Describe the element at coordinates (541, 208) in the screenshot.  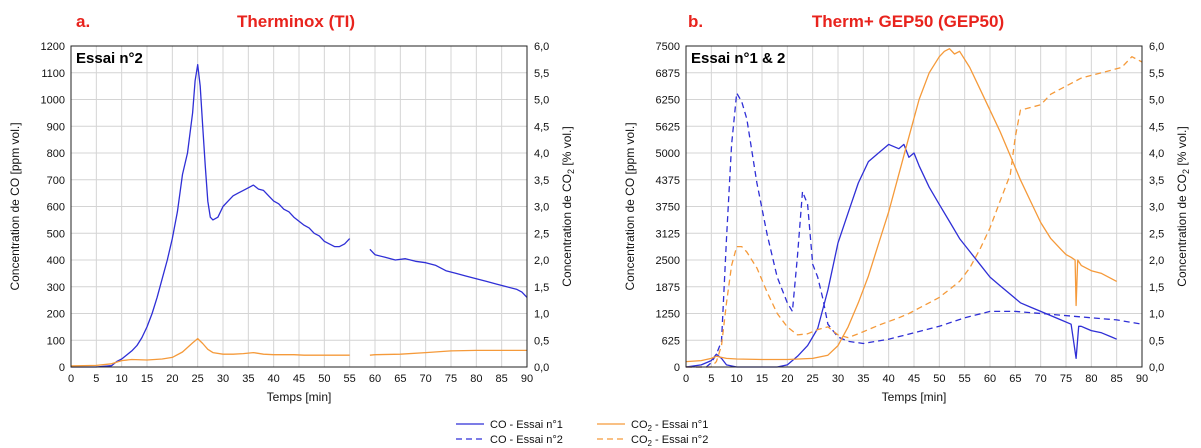
I see `y-right-tick-label: 3,0` at that location.